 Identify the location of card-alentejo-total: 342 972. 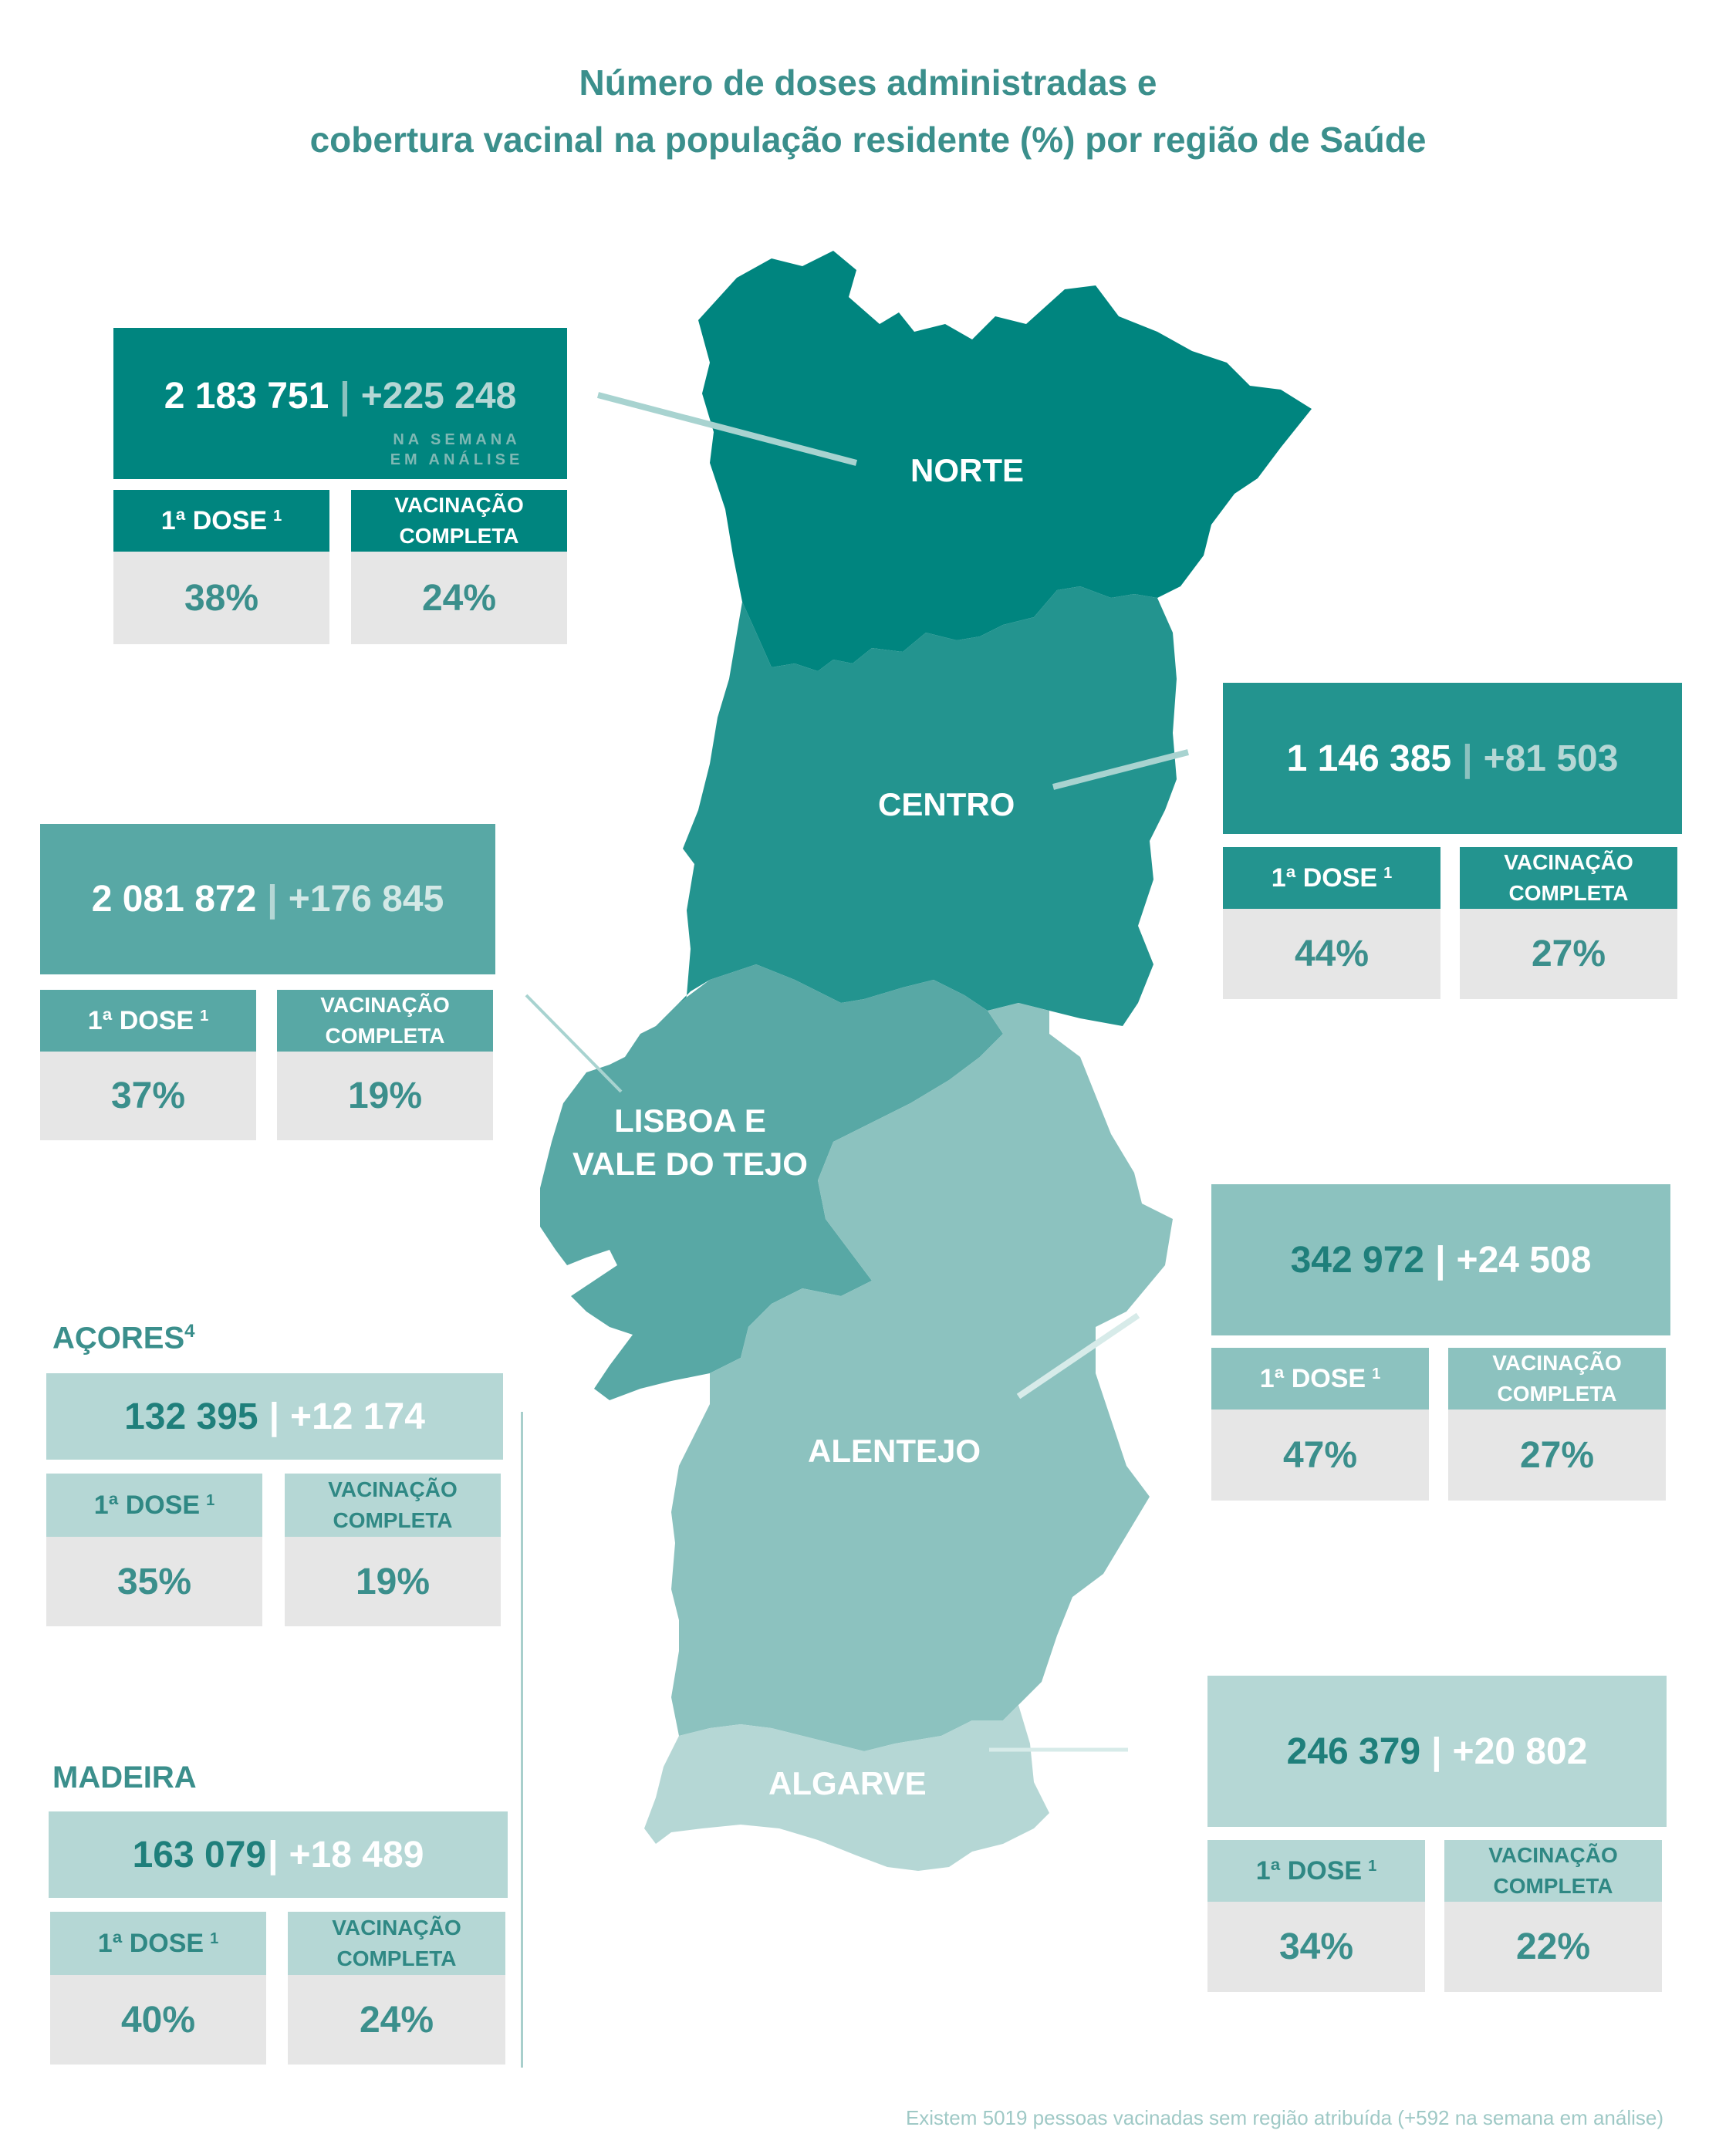
(1357, 1260).